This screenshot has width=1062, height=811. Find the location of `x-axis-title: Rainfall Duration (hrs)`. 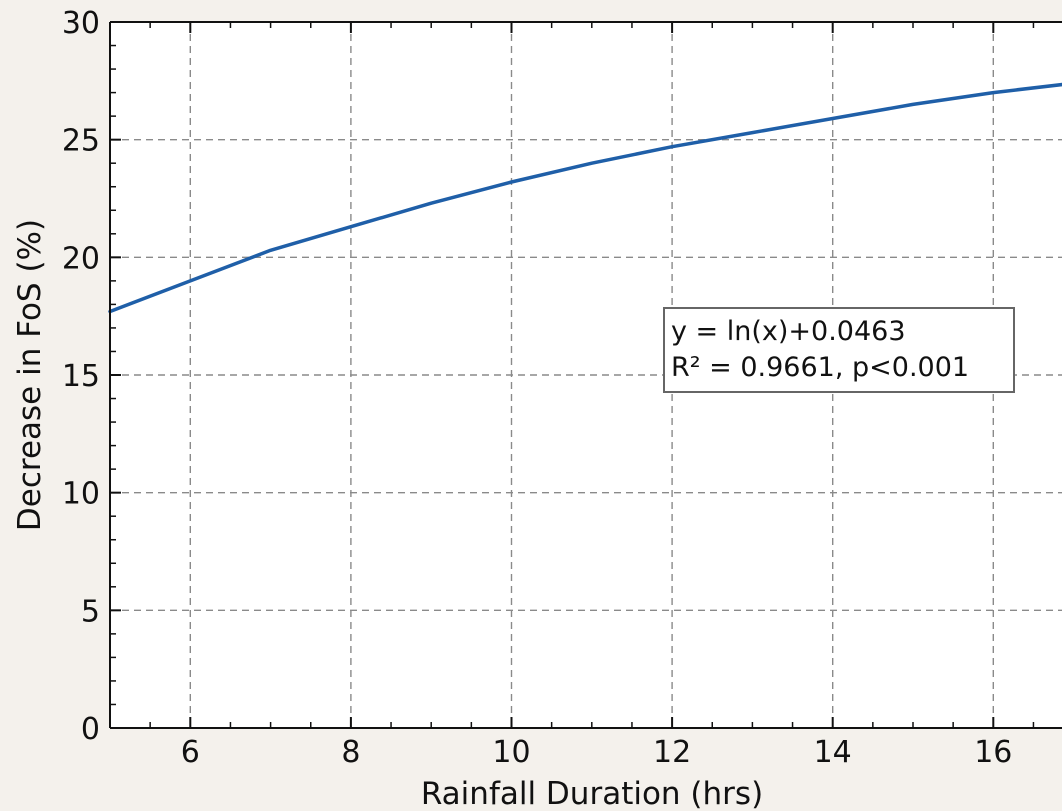

x-axis-title: Rainfall Duration (hrs) is located at coordinates (592, 793).